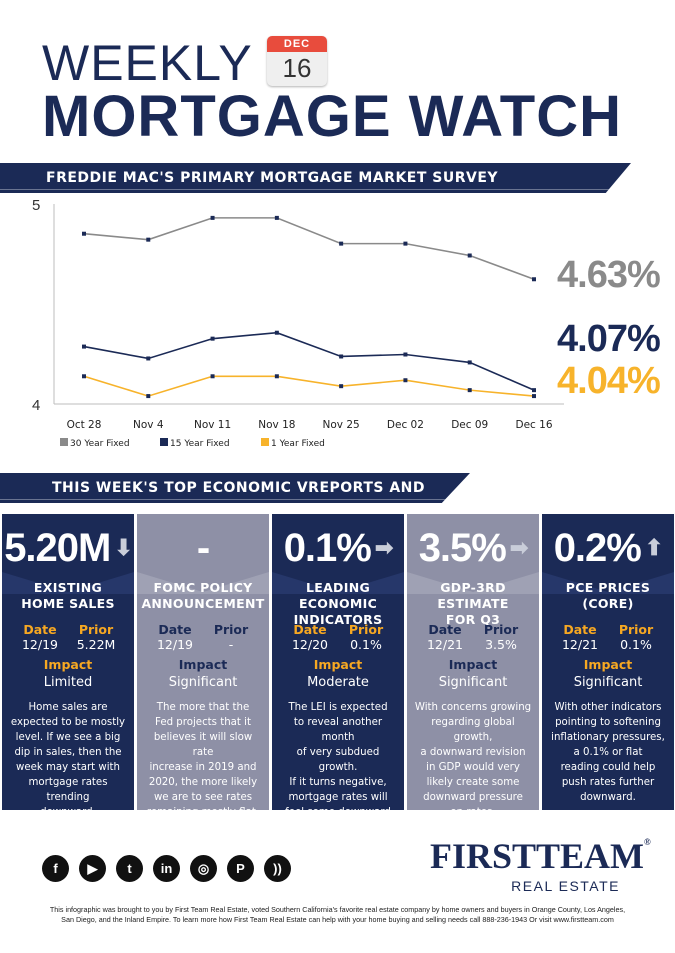  Describe the element at coordinates (203, 782) in the screenshot. I see `description-line: 2020, the more likely` at that location.